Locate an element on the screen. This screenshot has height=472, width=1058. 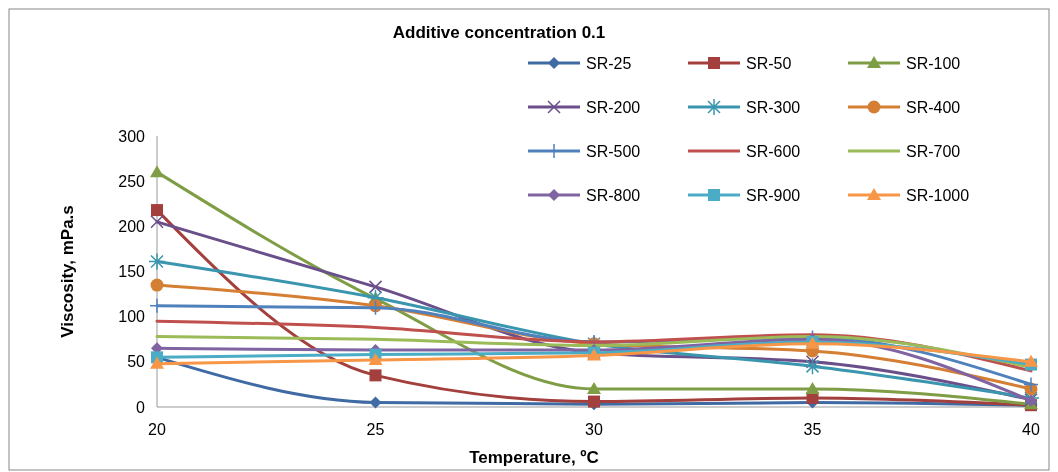
legend-label: SR-50 is located at coordinates (769, 63).